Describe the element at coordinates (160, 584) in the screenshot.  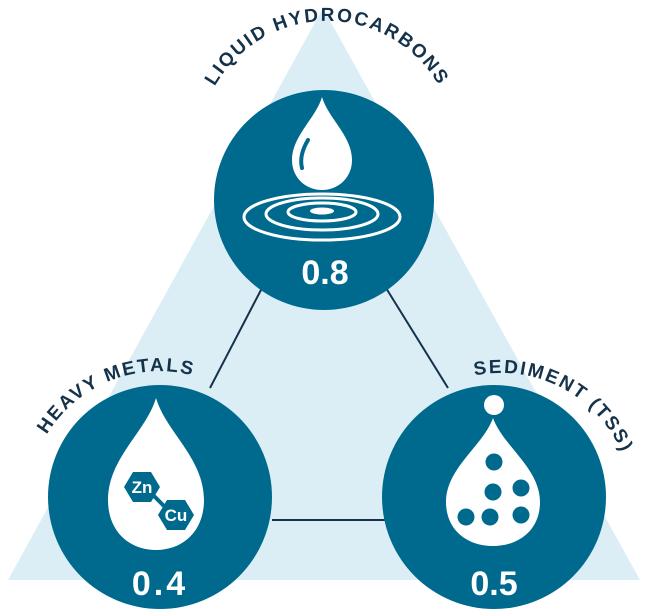
I see `value-heavy-metals: 0.4` at that location.